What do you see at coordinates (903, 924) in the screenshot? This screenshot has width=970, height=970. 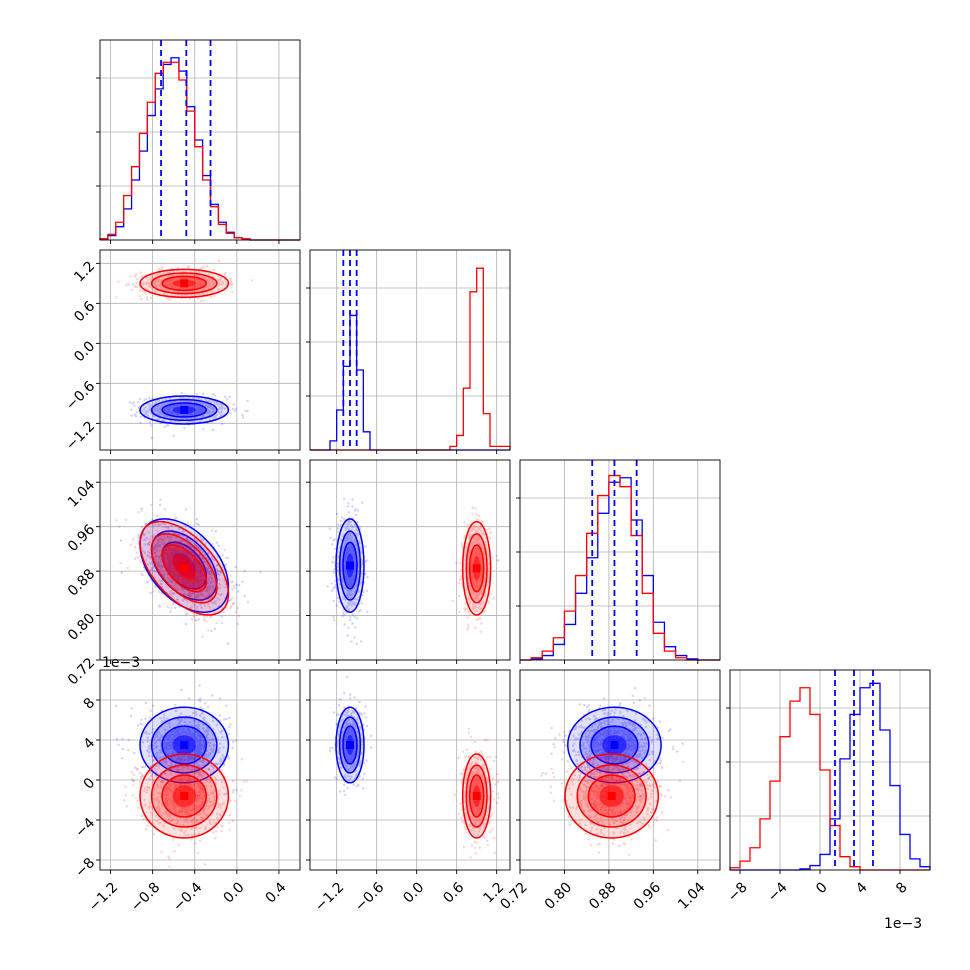 I see `offset-label-right: 1e−3` at bounding box center [903, 924].